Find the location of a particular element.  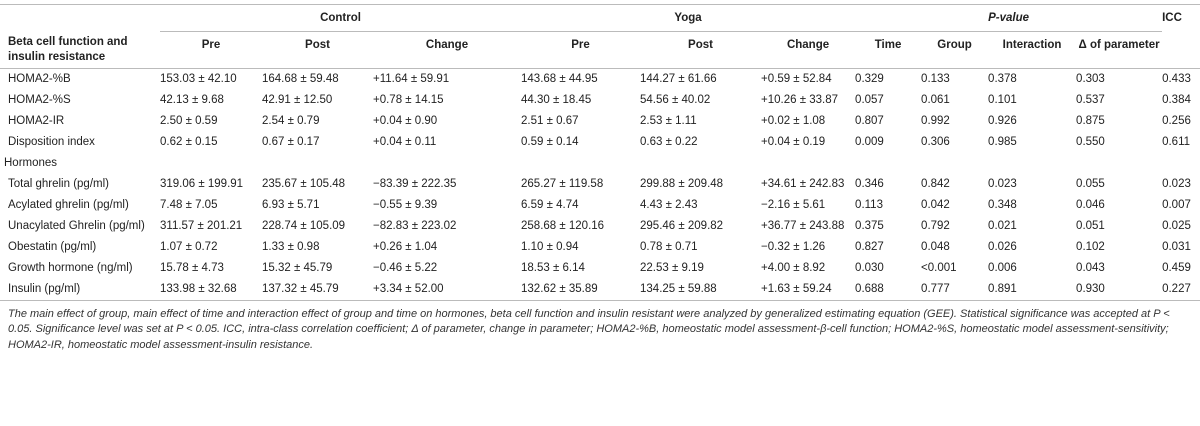

cell: <0.001 is located at coordinates (939, 267).